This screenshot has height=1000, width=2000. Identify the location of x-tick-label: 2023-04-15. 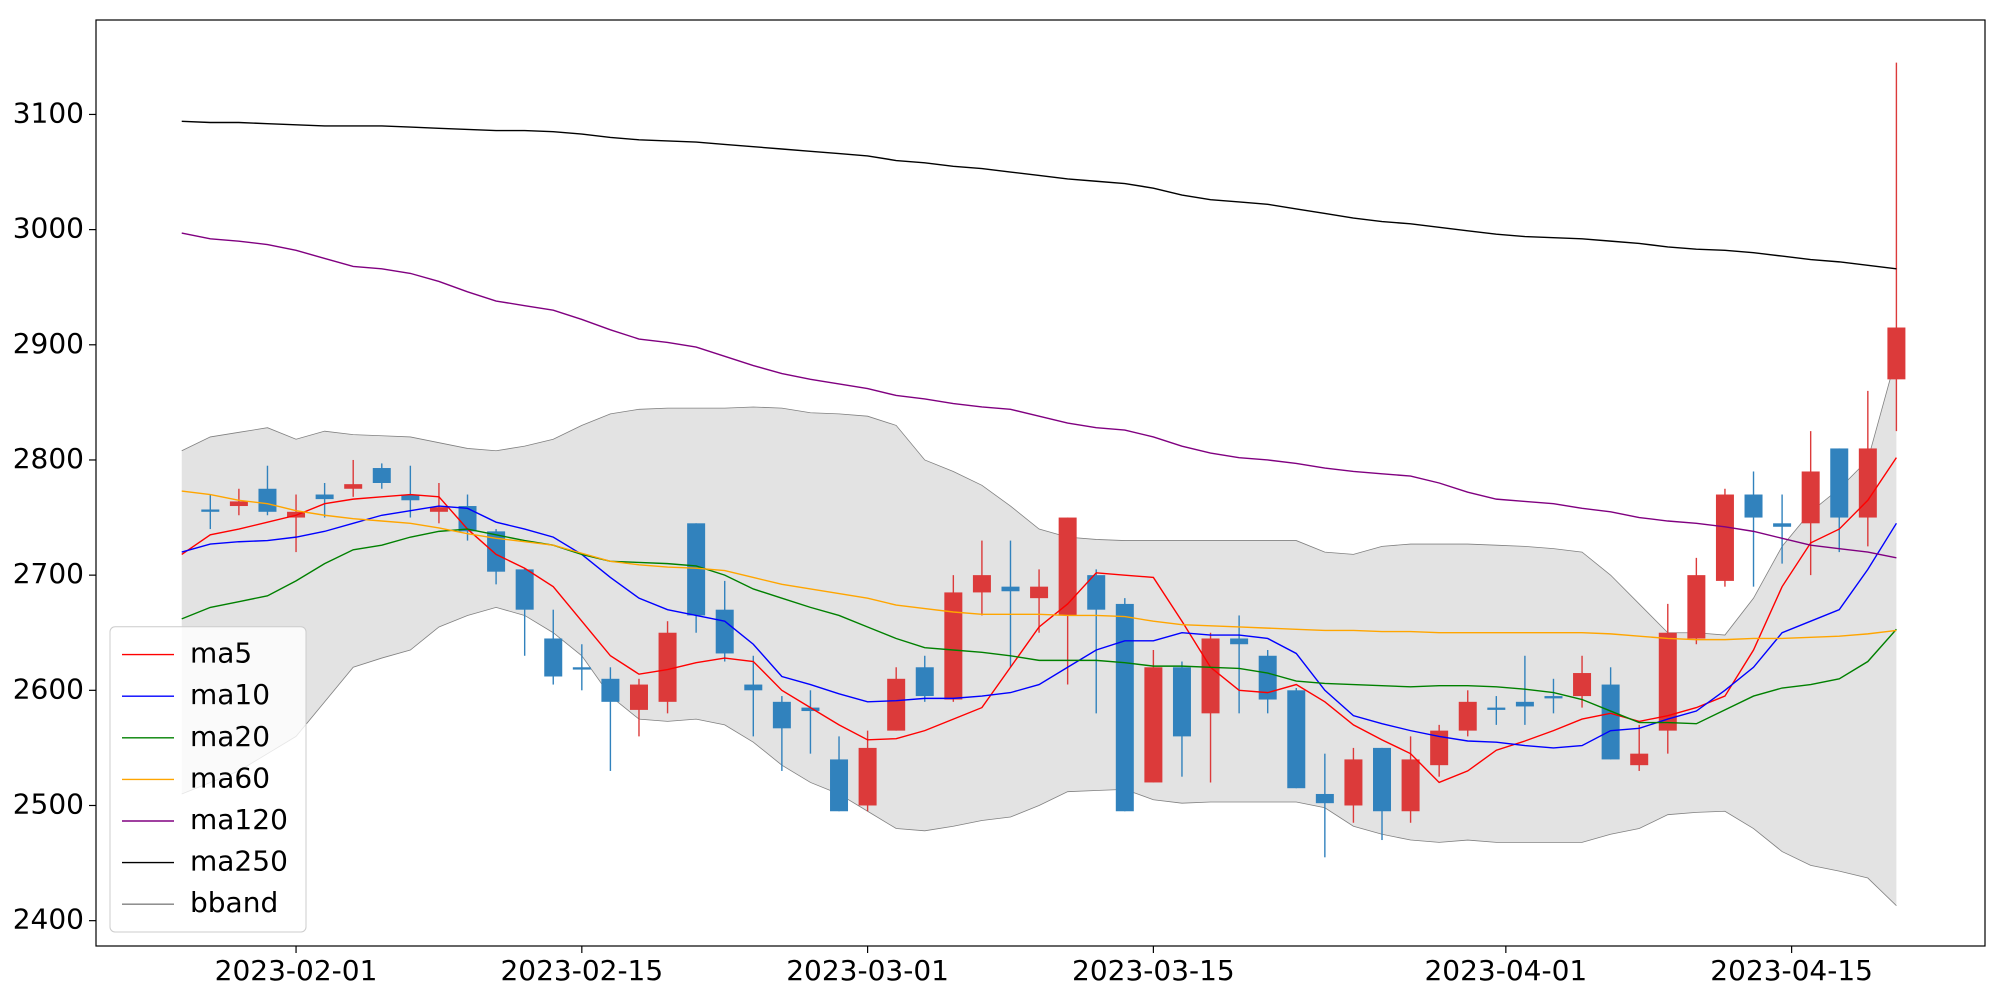
(1791, 970).